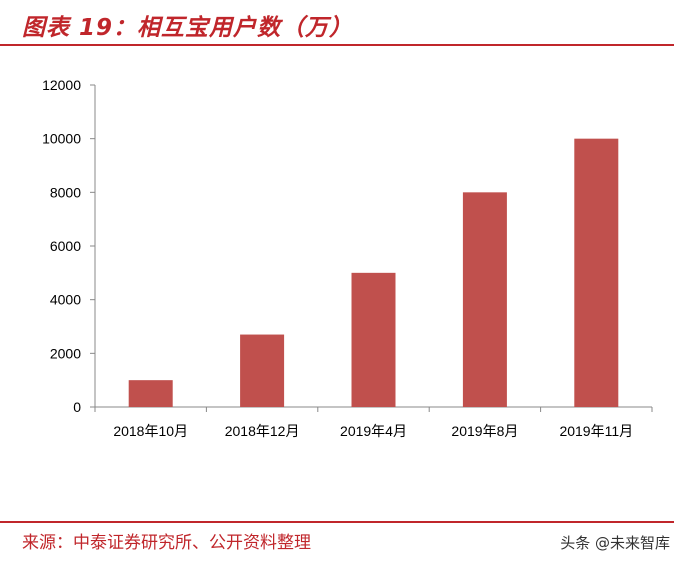  What do you see at coordinates (166, 543) in the screenshot?
I see `source-note: 来源：中泰证券研究所、公开资料整理` at bounding box center [166, 543].